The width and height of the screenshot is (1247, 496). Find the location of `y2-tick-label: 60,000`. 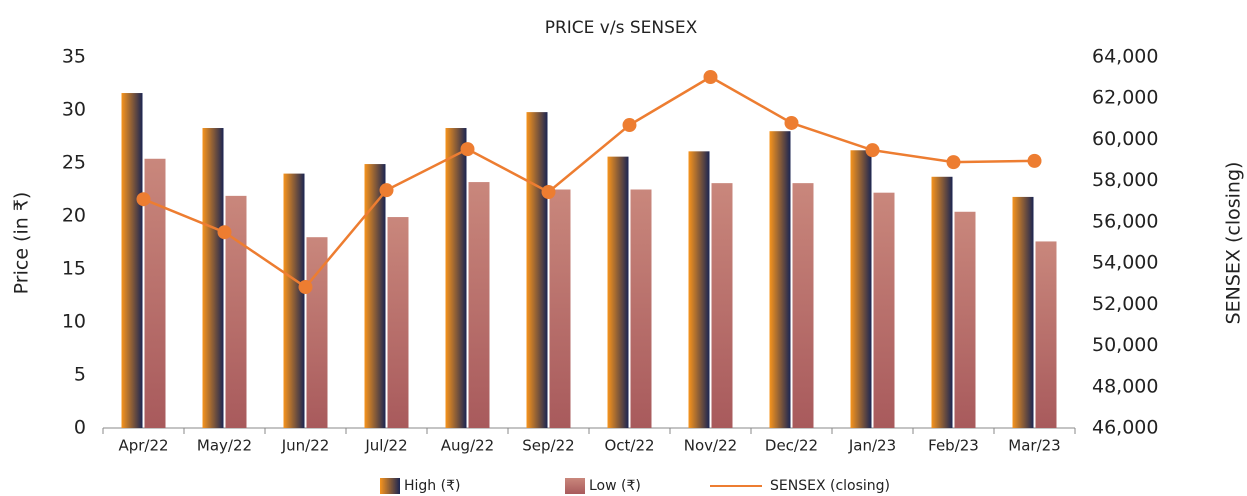

y2-tick-label: 60,000 is located at coordinates (1125, 139).